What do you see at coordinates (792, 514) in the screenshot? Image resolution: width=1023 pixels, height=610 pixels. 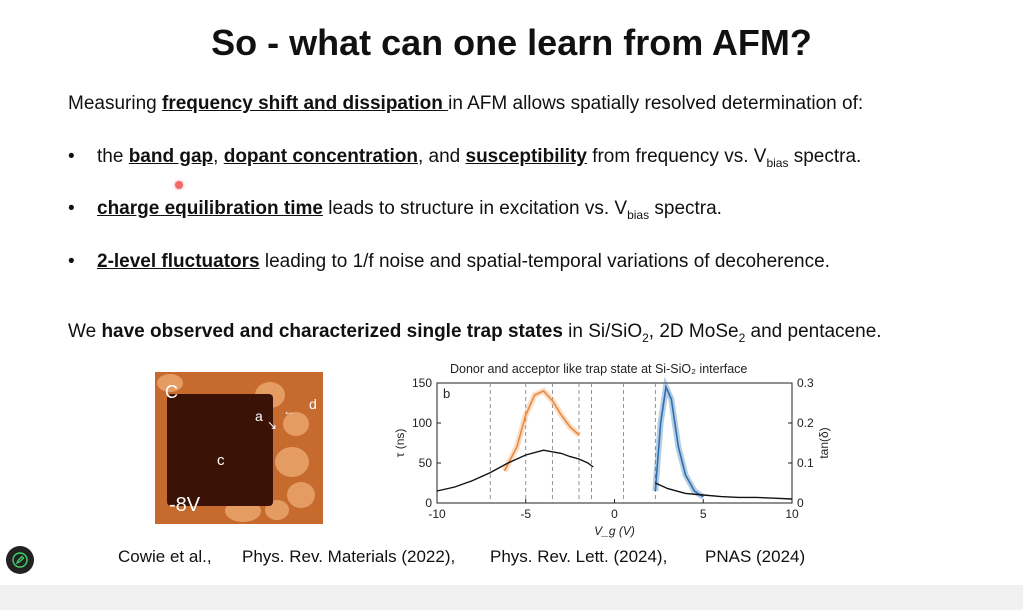 I see `x-tick-label: 10` at bounding box center [792, 514].